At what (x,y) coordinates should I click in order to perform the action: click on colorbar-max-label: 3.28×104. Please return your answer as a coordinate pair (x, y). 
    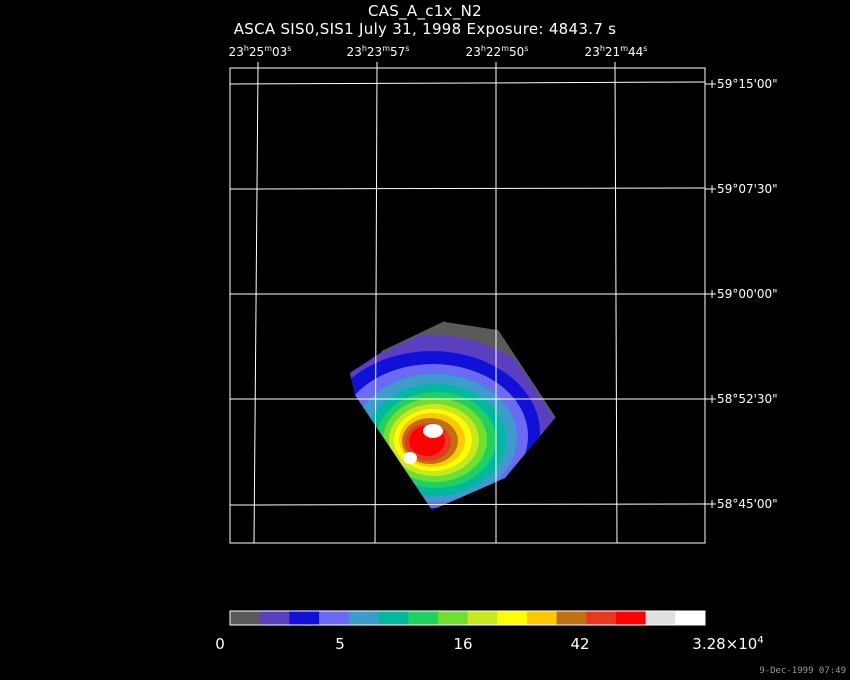
    Looking at the image, I should click on (728, 644).